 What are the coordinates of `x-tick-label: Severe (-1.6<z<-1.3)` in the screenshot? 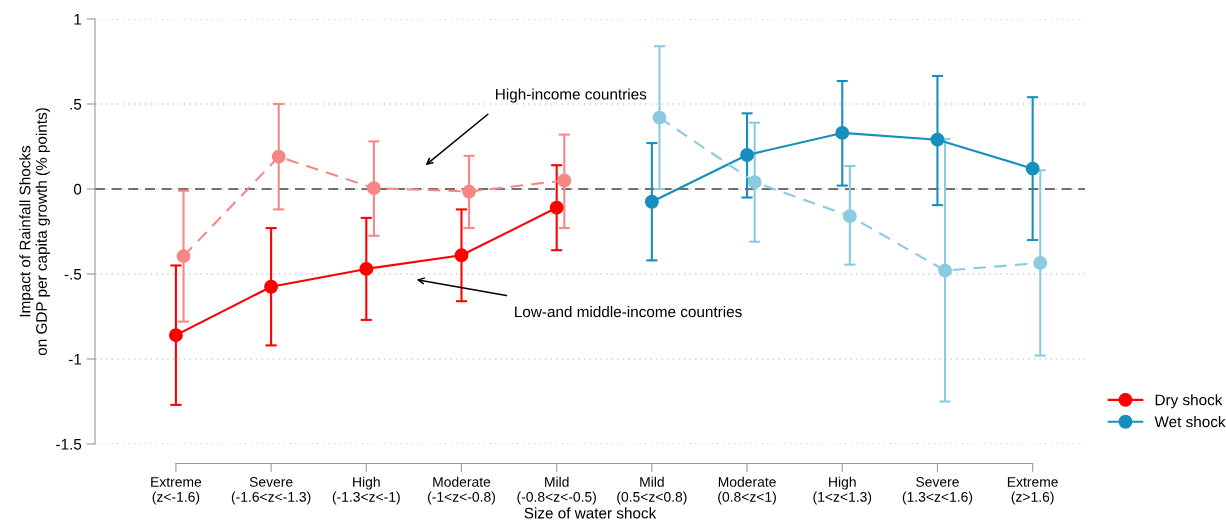 It's located at (271, 491).